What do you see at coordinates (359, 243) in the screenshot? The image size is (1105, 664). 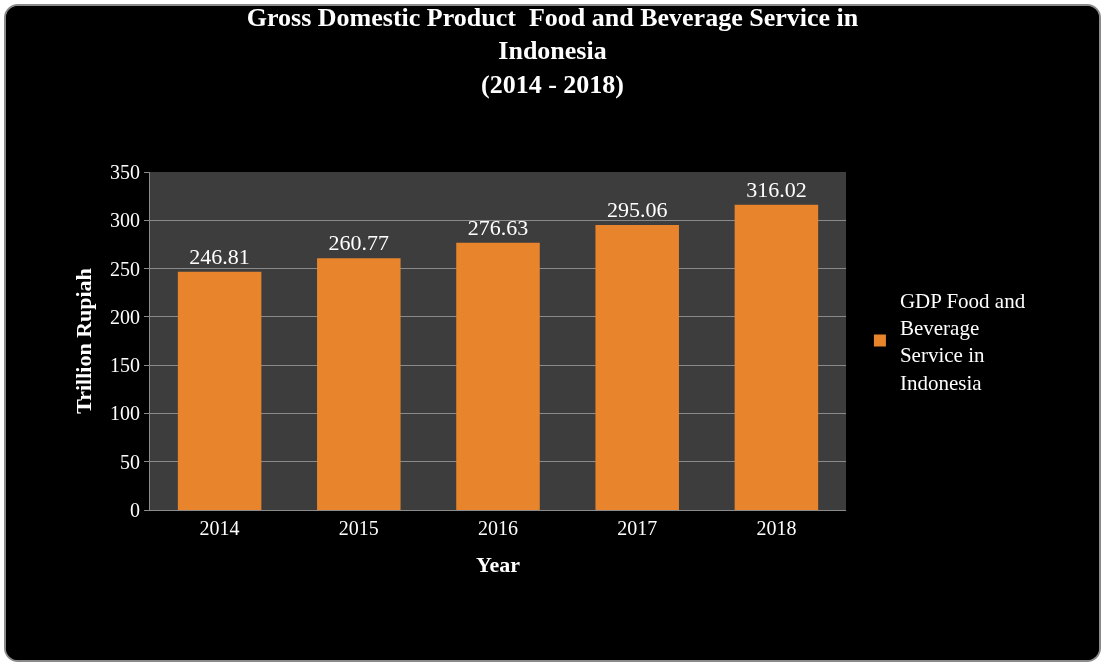 I see `data-label: 260.77` at bounding box center [359, 243].